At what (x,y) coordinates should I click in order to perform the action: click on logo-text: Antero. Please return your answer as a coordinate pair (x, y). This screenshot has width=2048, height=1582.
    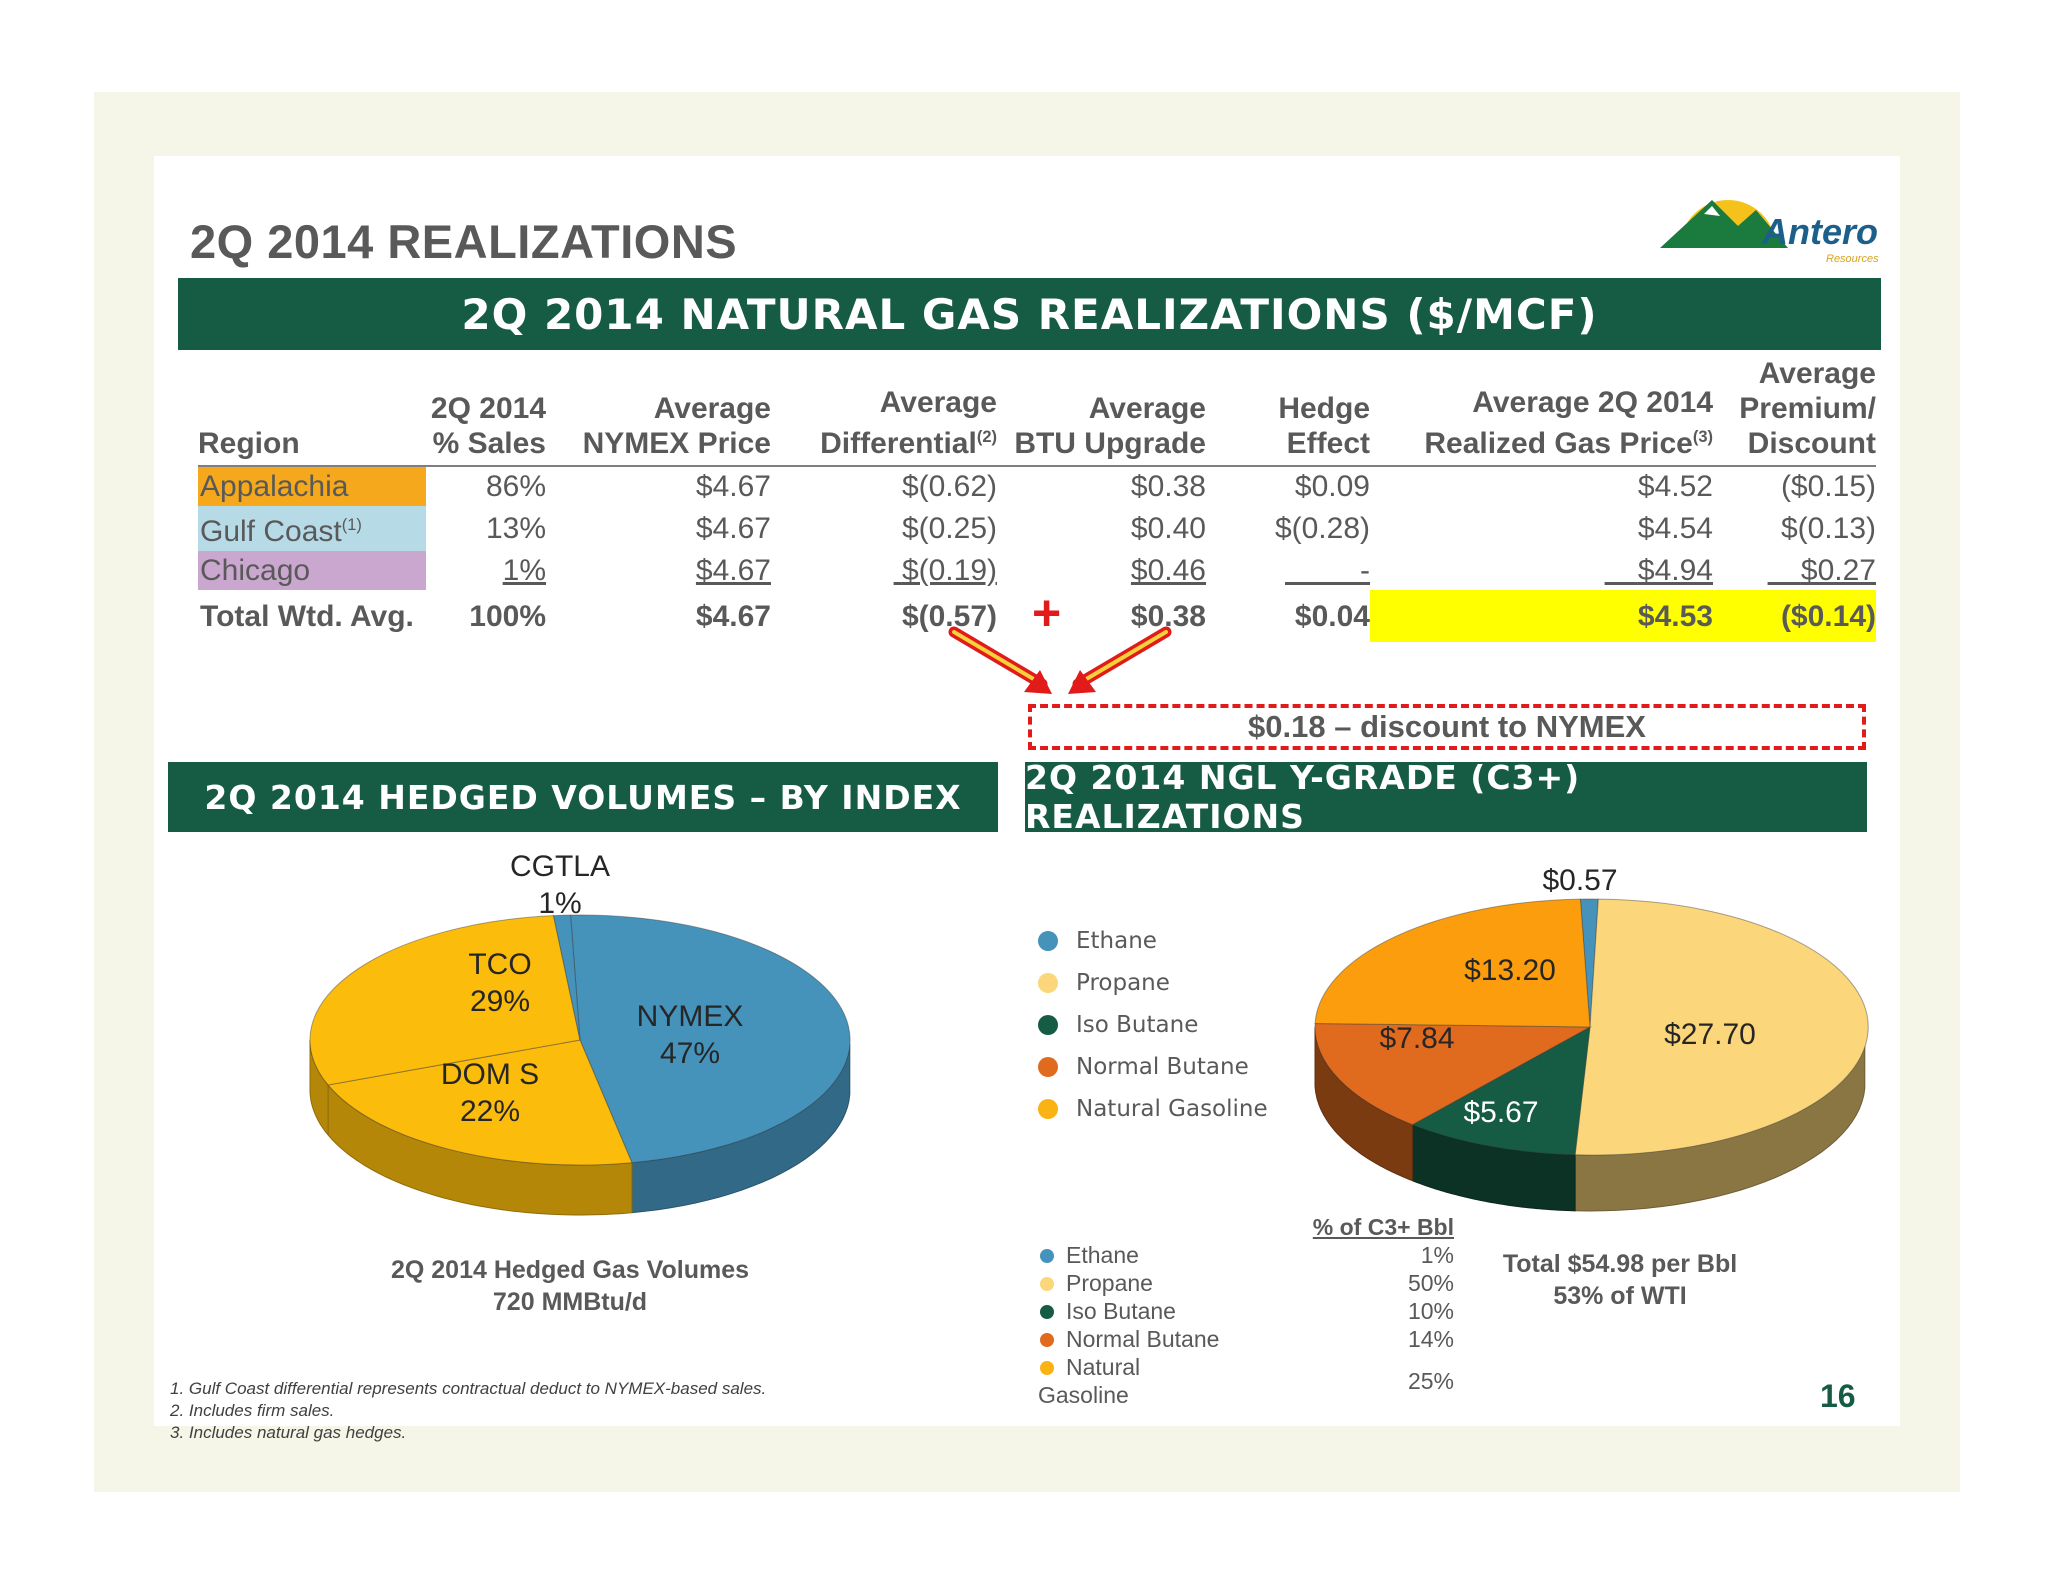
    Looking at the image, I should click on (1819, 231).